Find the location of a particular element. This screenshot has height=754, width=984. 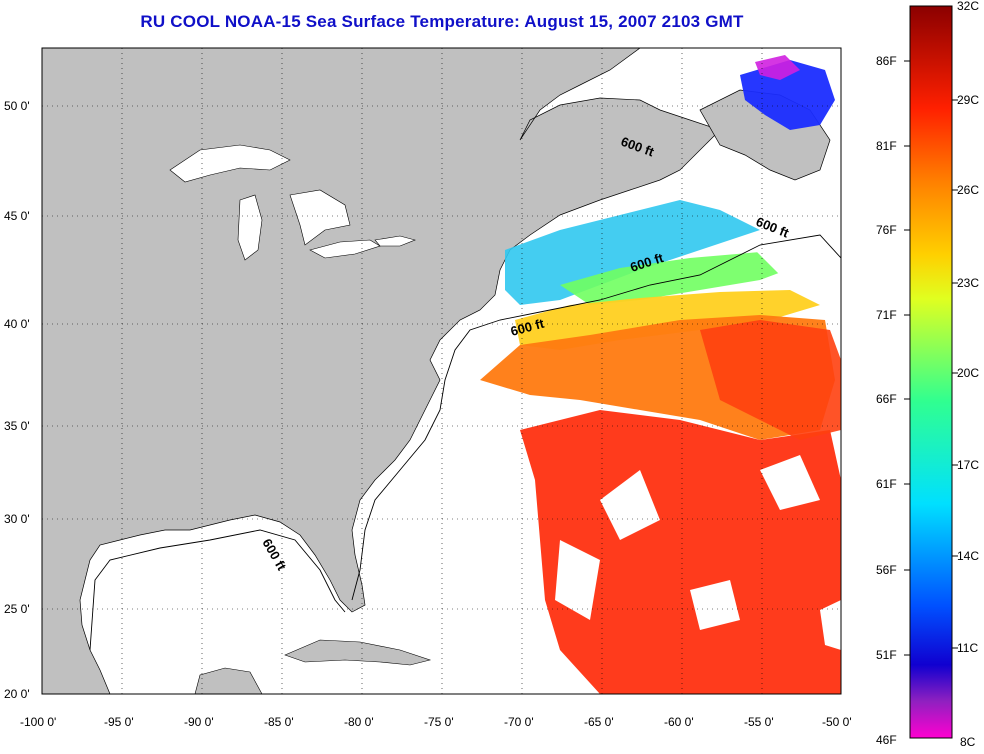

lon-label: -75 0' is located at coordinates (439, 722).